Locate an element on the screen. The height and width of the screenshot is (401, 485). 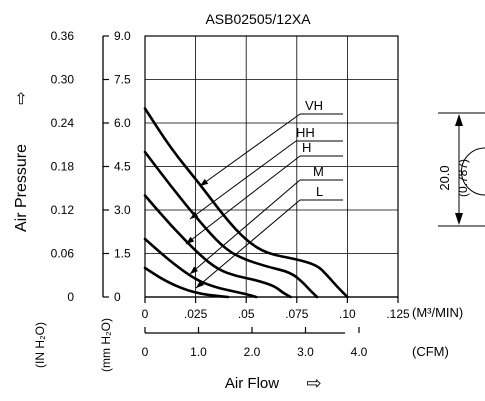
side-dimension-drawing is located at coordinates (461, 169).